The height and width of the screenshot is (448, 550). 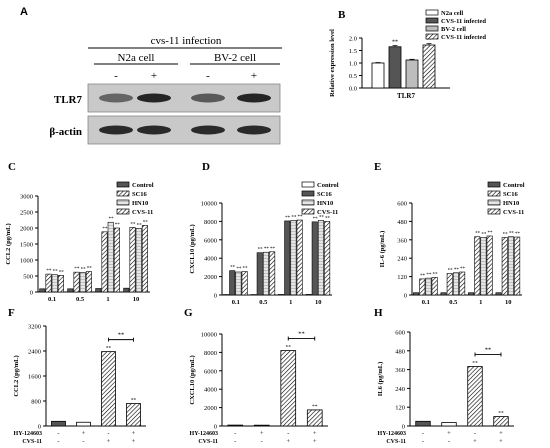 I want to click on y-tick-label: 2500, so click(x=26, y=213).